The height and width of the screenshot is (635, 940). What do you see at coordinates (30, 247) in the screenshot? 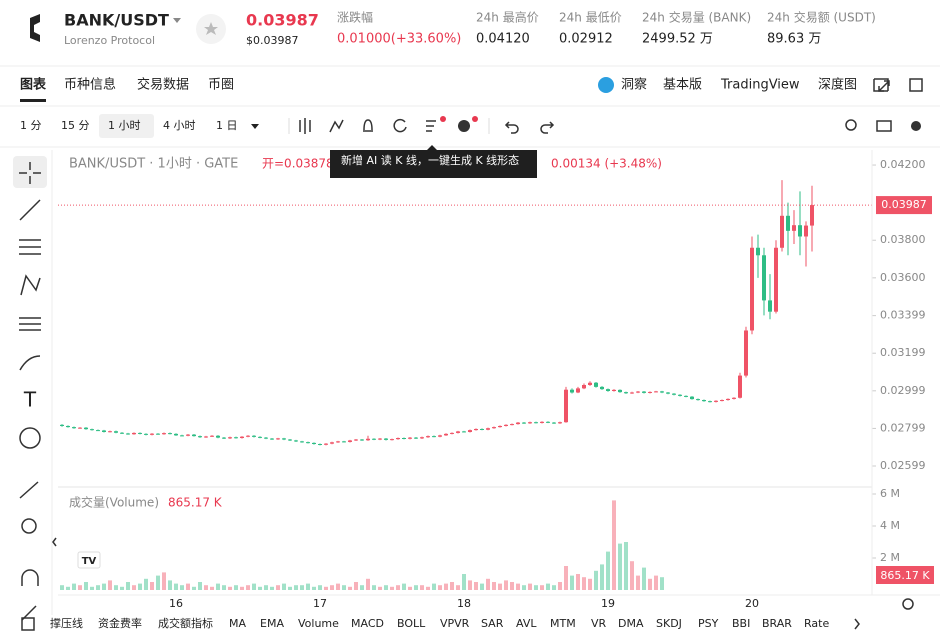
I see `channel-tool` at bounding box center [30, 247].